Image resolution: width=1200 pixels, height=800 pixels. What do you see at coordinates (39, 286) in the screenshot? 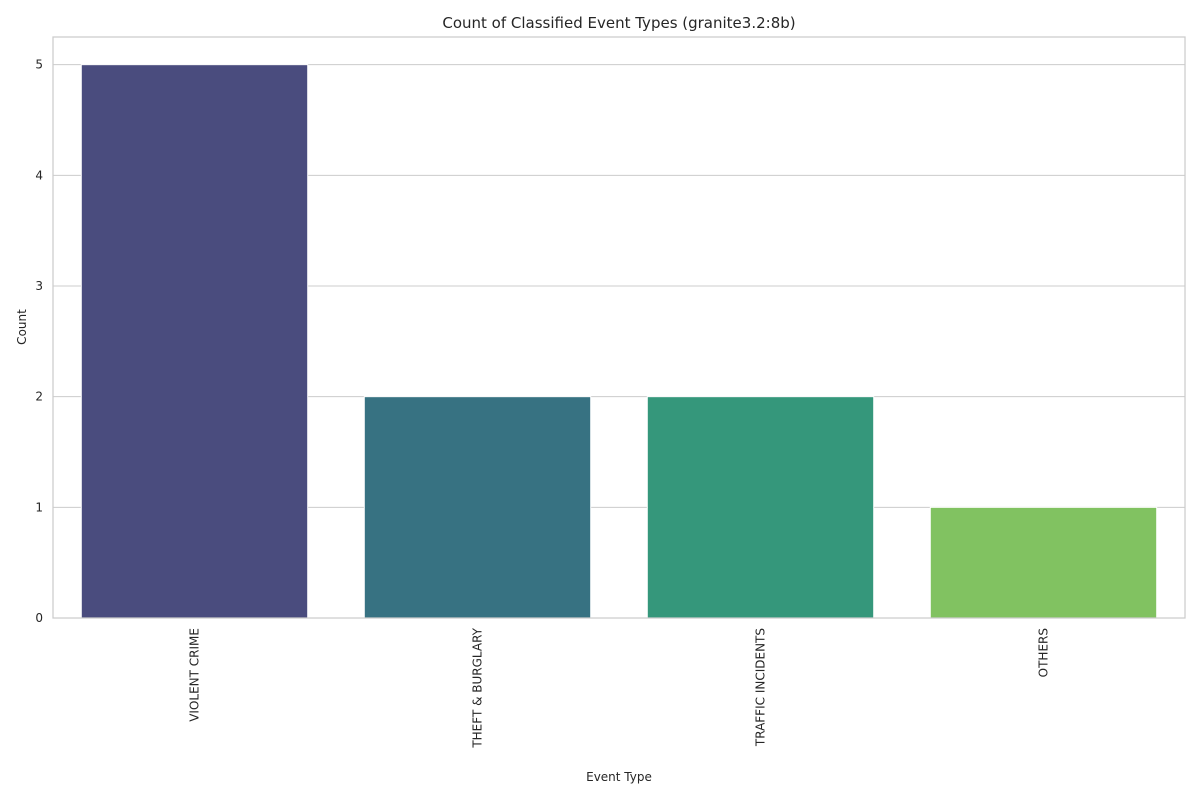
I see `y-tick-label: 3` at bounding box center [39, 286].